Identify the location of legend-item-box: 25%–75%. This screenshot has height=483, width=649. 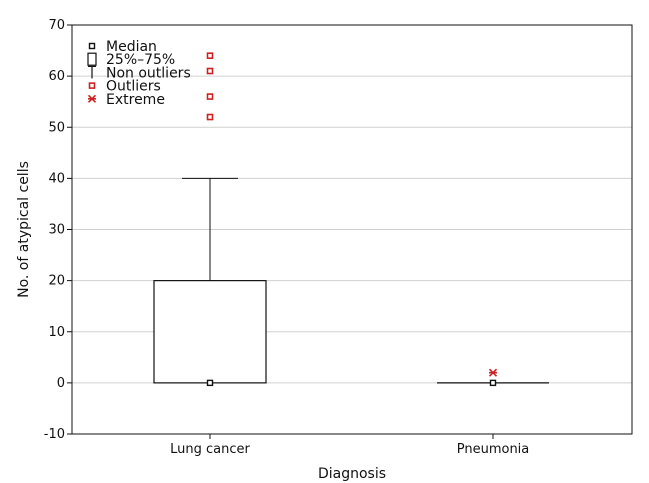
(131, 60).